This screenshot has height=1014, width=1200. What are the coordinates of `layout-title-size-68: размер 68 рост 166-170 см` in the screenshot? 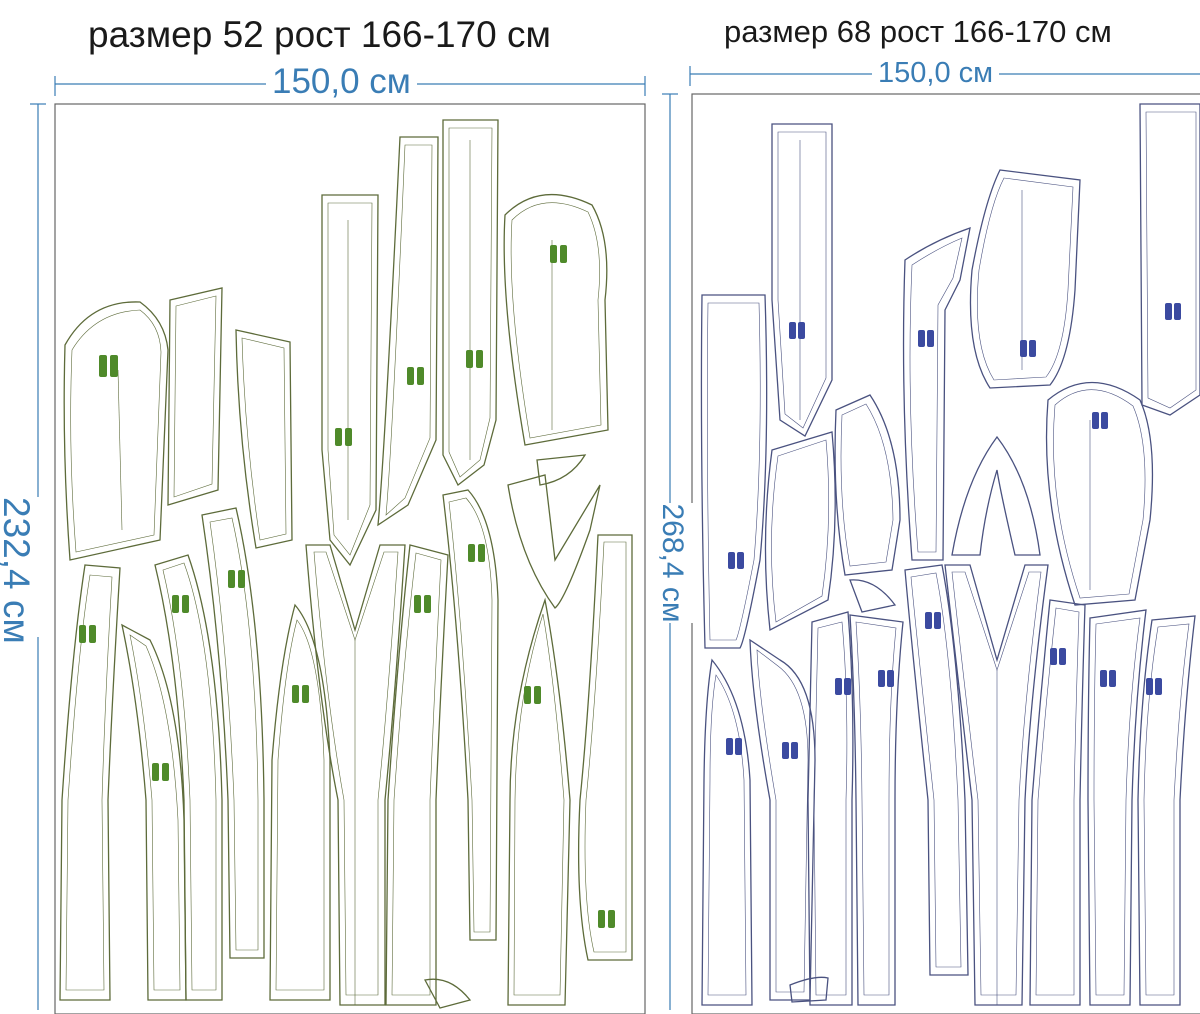 It's located at (918, 31).